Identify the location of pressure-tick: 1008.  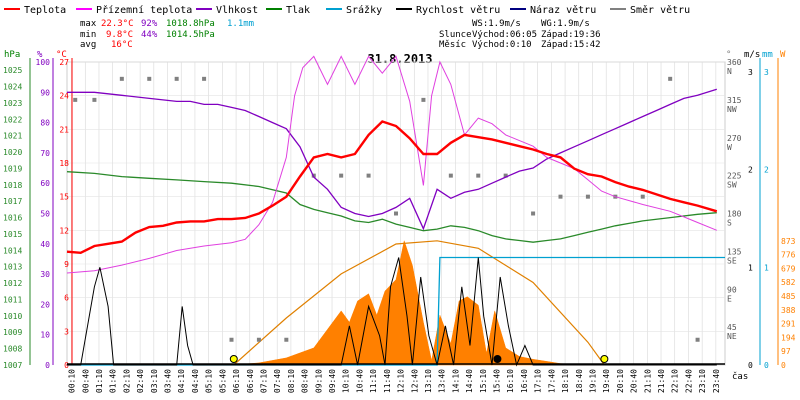
(12, 349).